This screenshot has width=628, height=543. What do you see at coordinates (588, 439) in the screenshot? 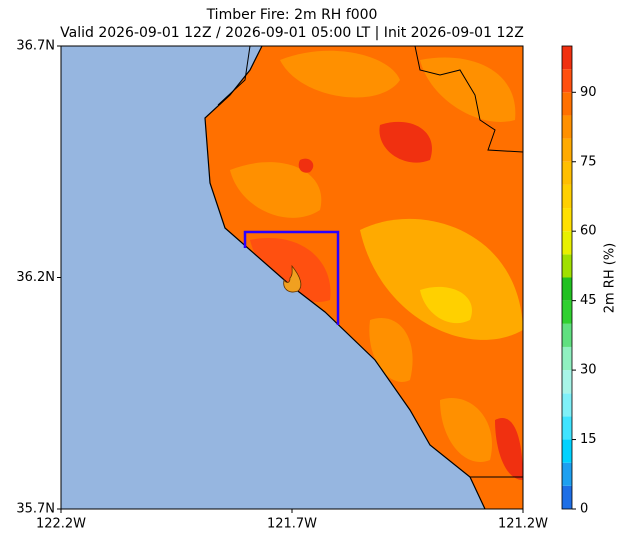
I see `colorbar-tick-label: 15` at bounding box center [588, 439].